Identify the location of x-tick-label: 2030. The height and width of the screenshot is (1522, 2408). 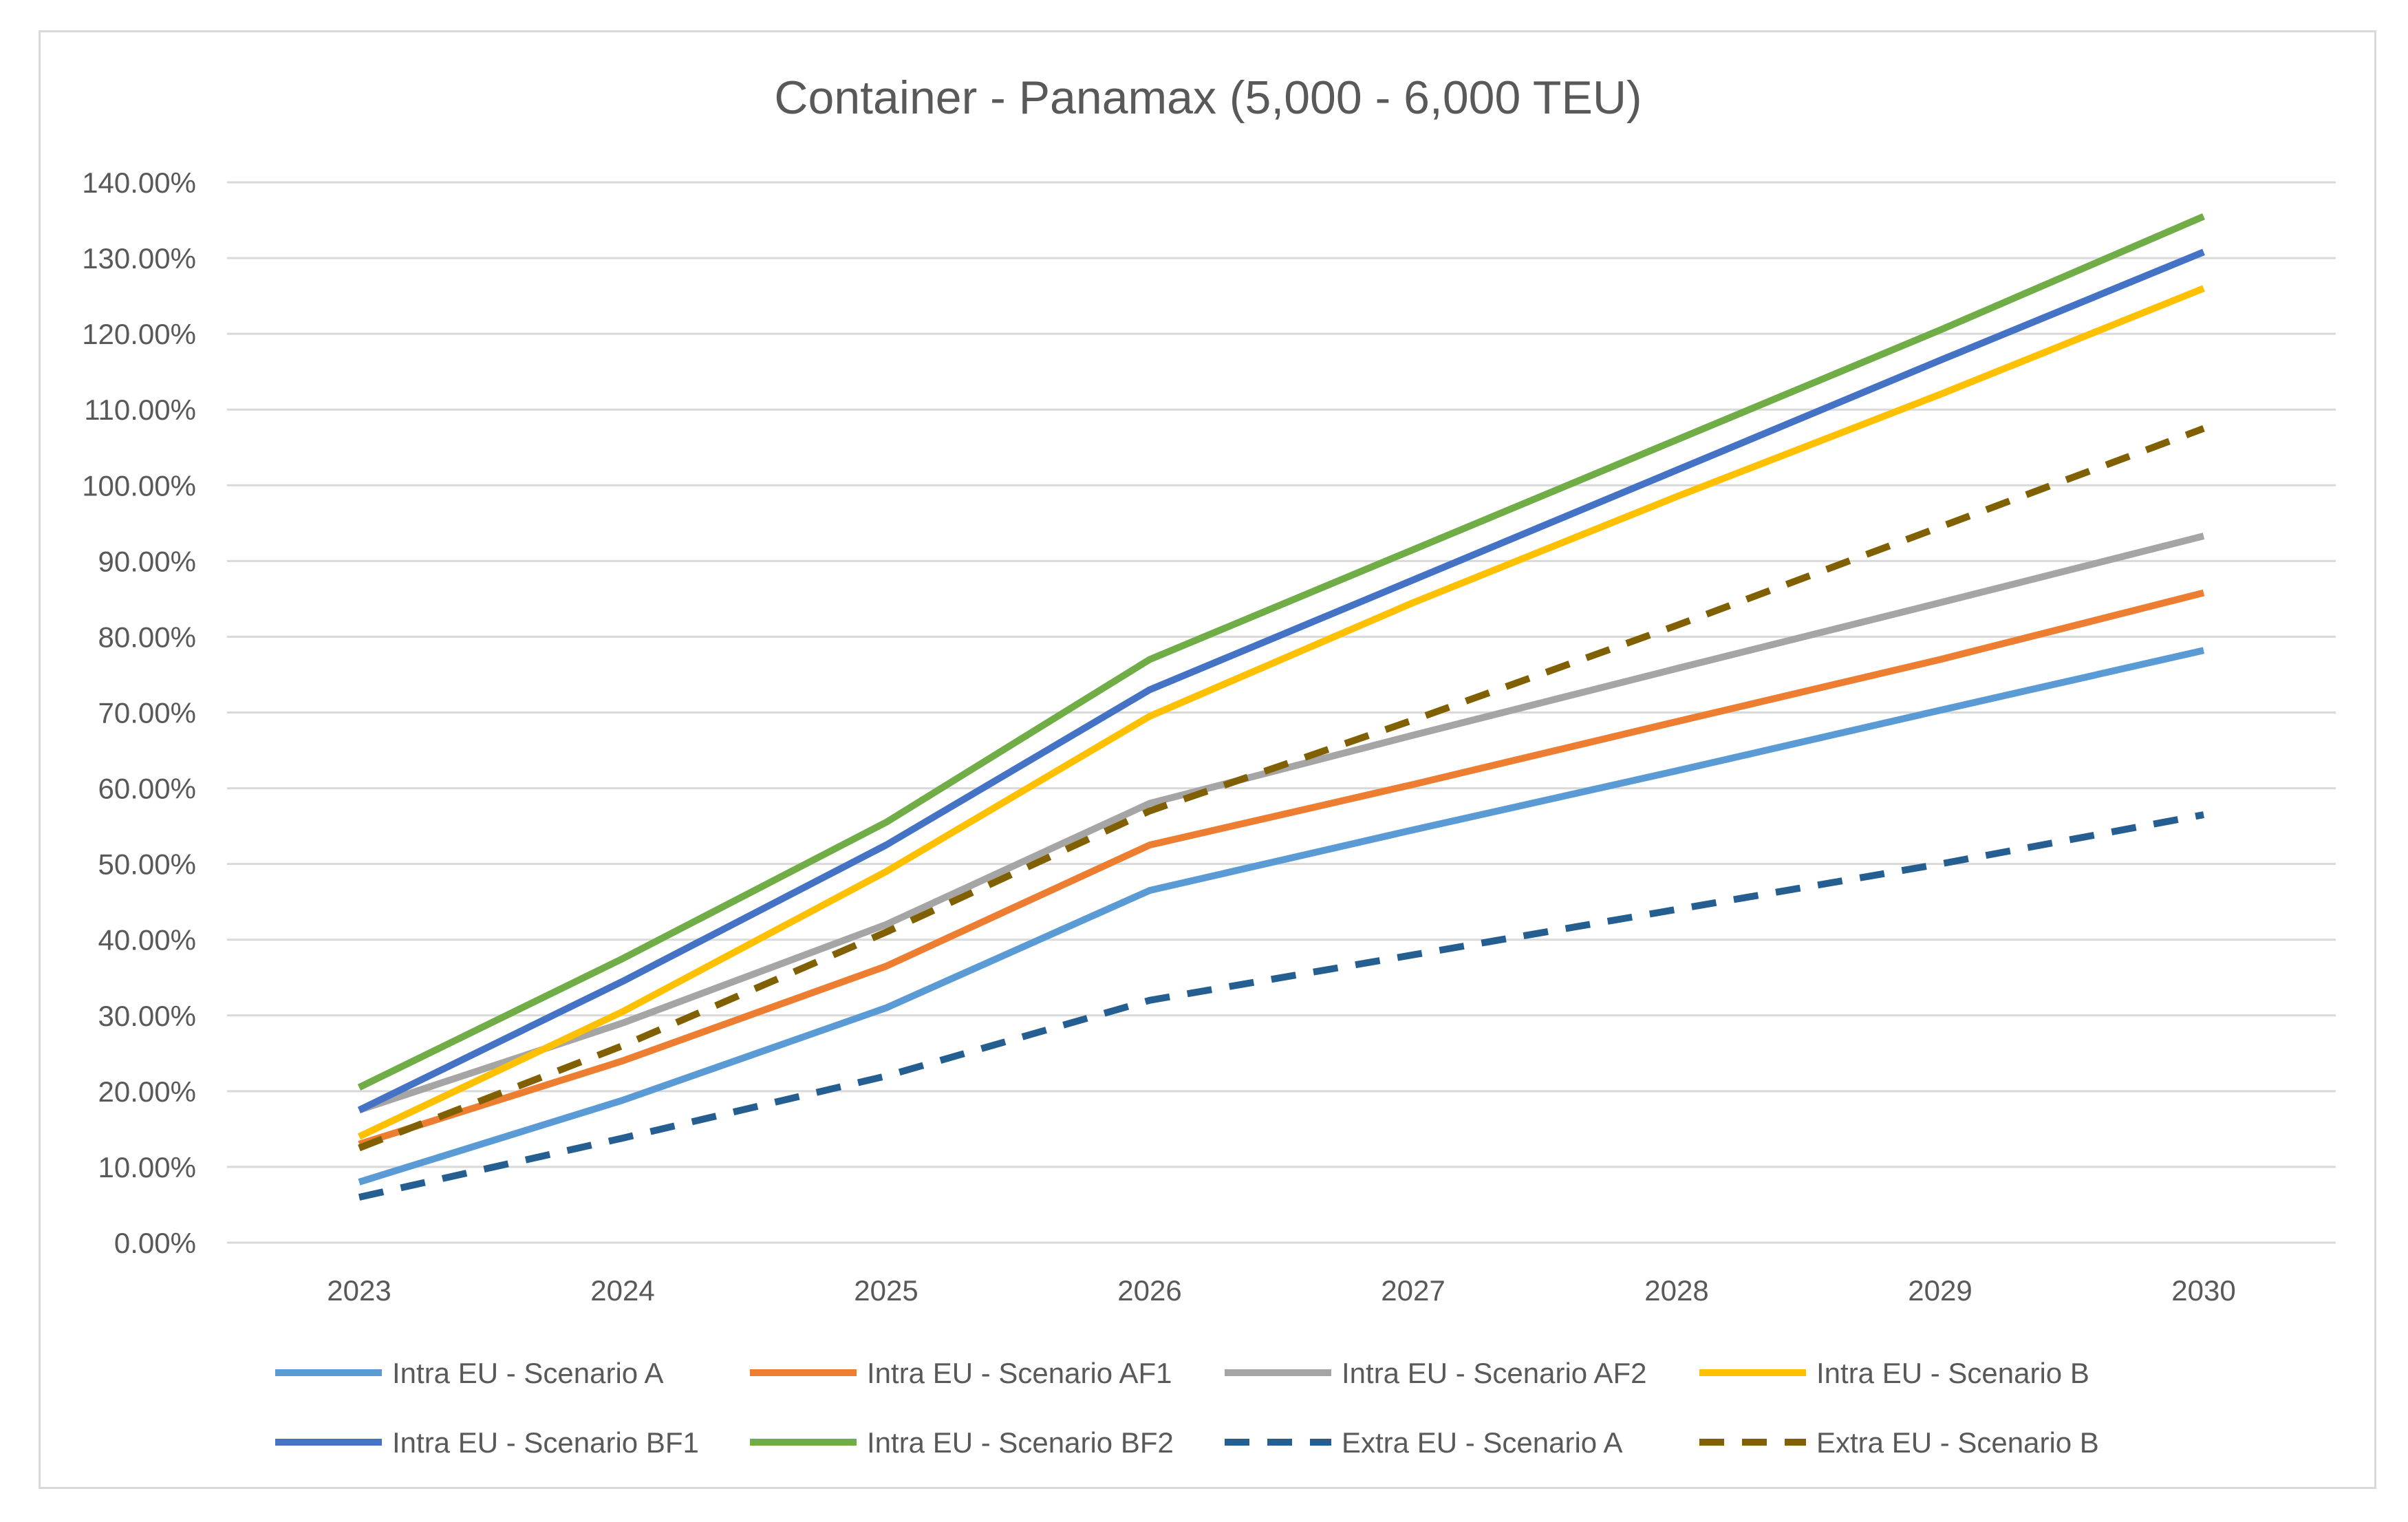
(2203, 1290).